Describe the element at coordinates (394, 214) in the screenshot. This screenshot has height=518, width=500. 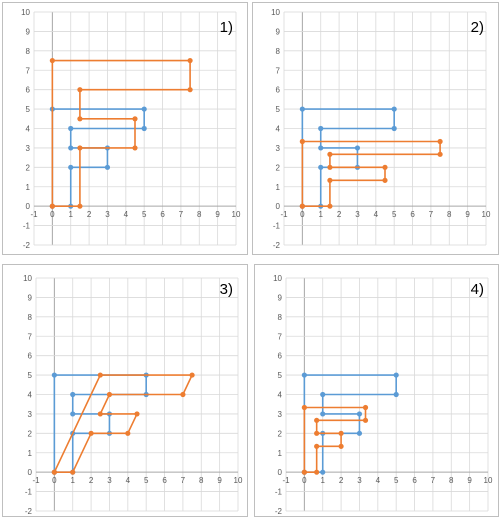
I see `x-tick-label: 5` at that location.